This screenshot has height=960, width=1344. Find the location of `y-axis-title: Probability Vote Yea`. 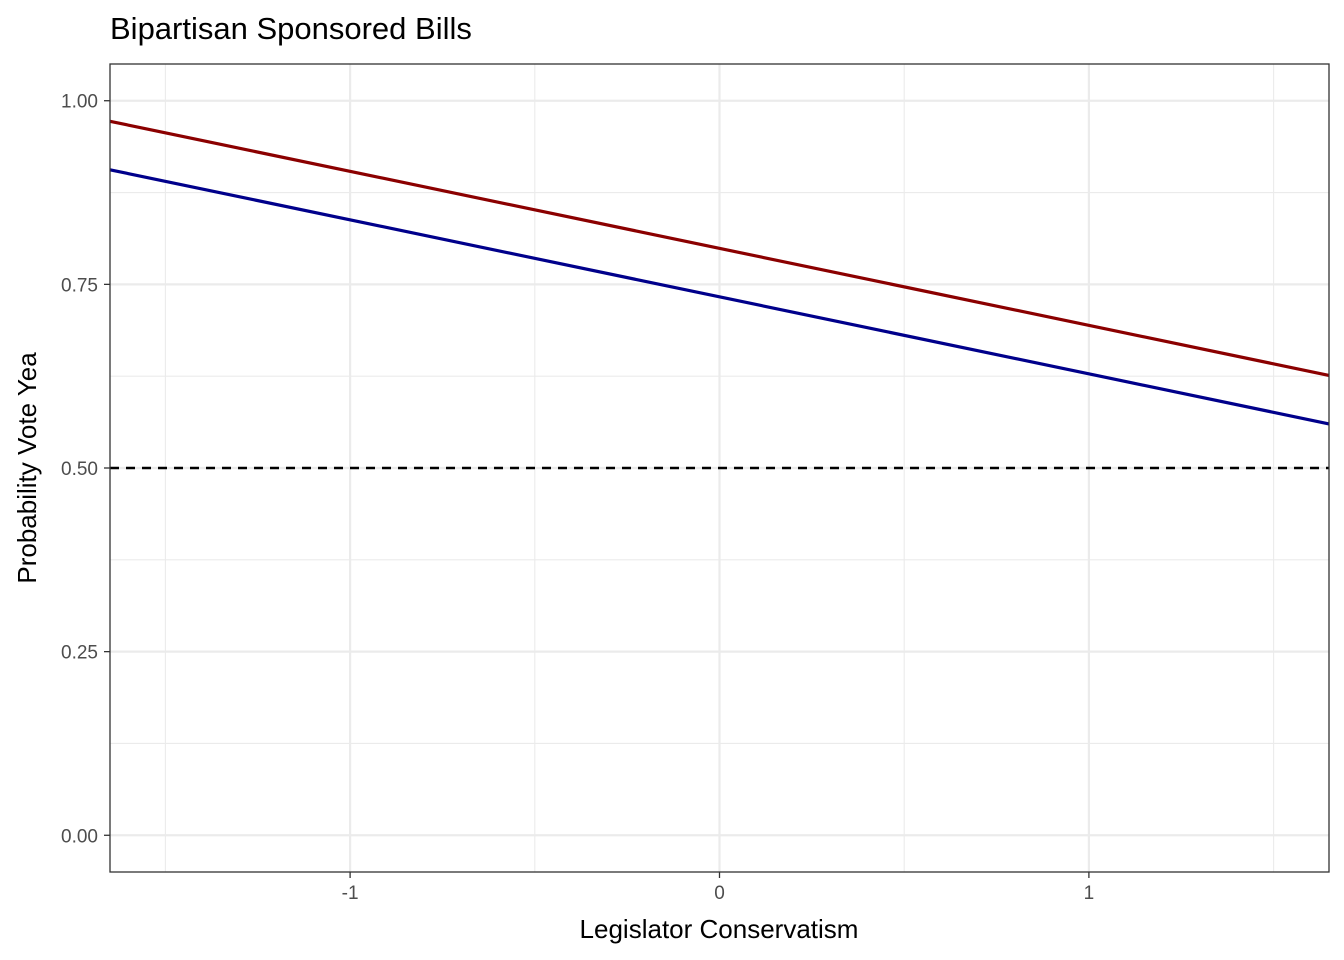

y-axis-title: Probability Vote Yea is located at coordinates (27, 468).